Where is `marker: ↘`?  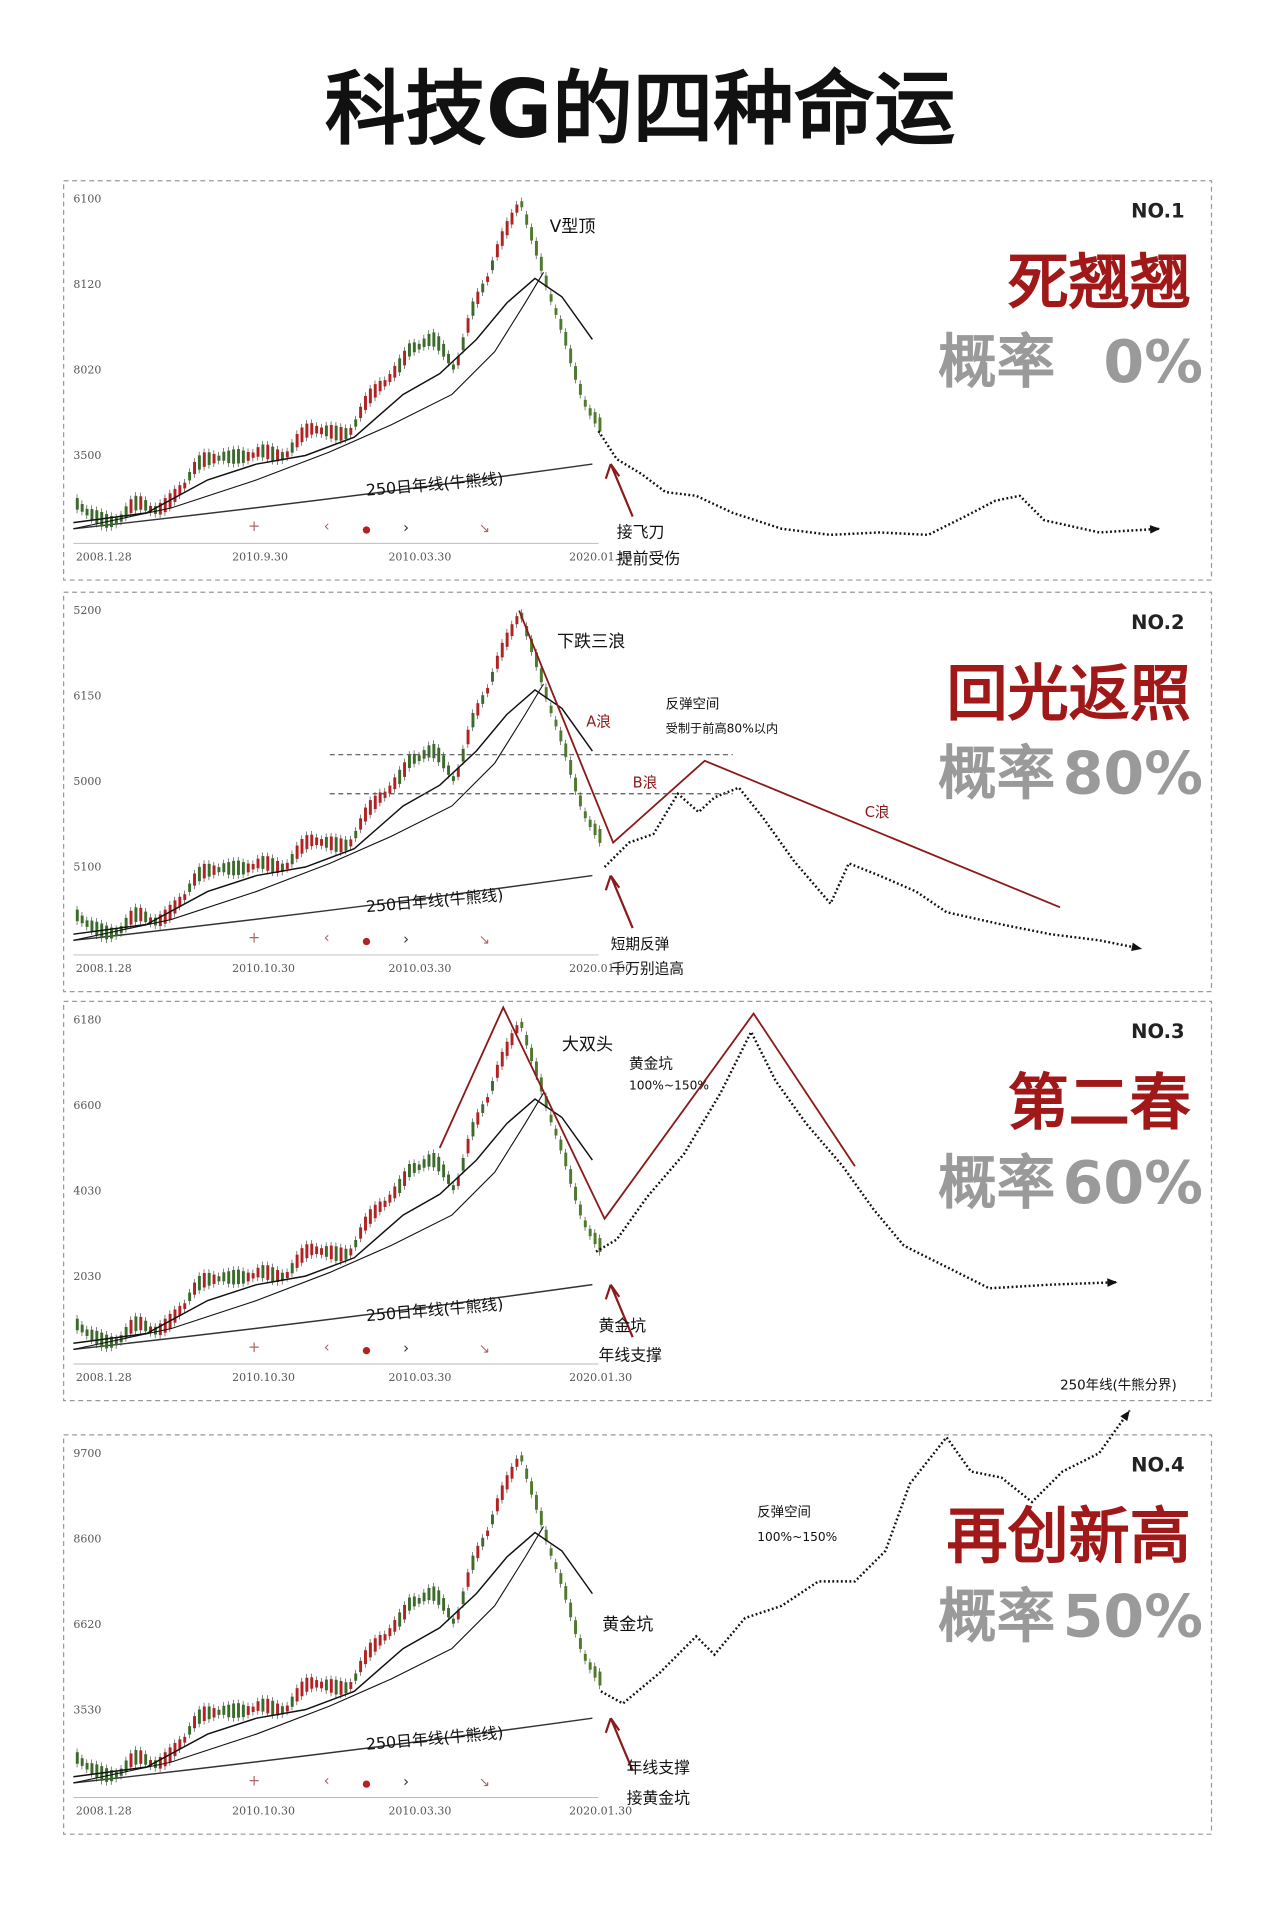
marker: ↘ is located at coordinates (484, 940).